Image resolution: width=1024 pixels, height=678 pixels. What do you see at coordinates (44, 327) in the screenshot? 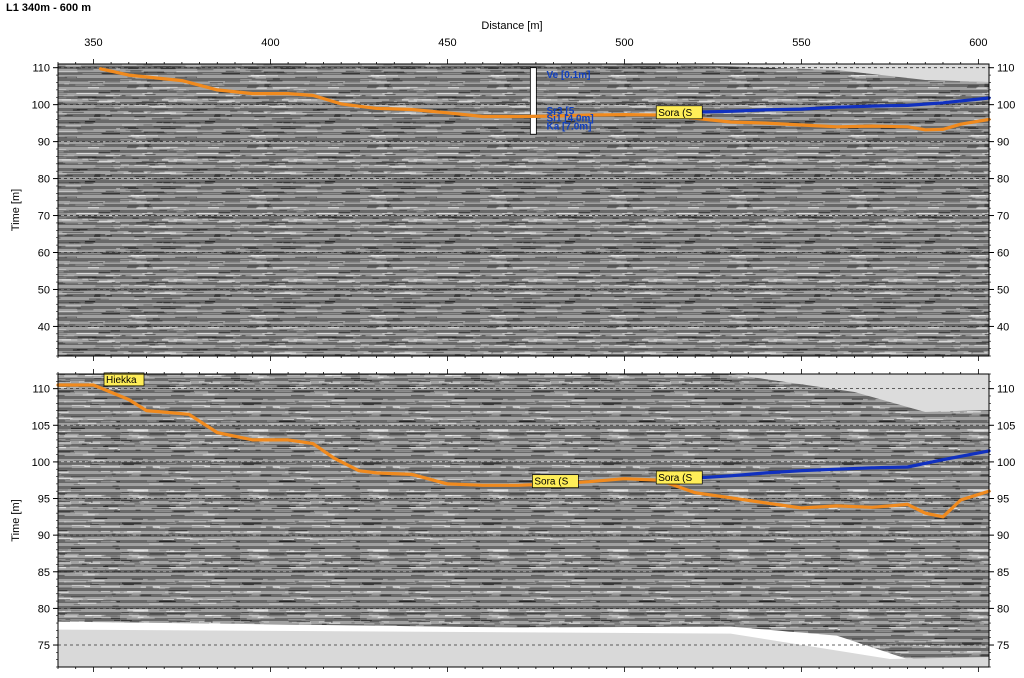
I see `y-tick-label: 40` at bounding box center [44, 327].